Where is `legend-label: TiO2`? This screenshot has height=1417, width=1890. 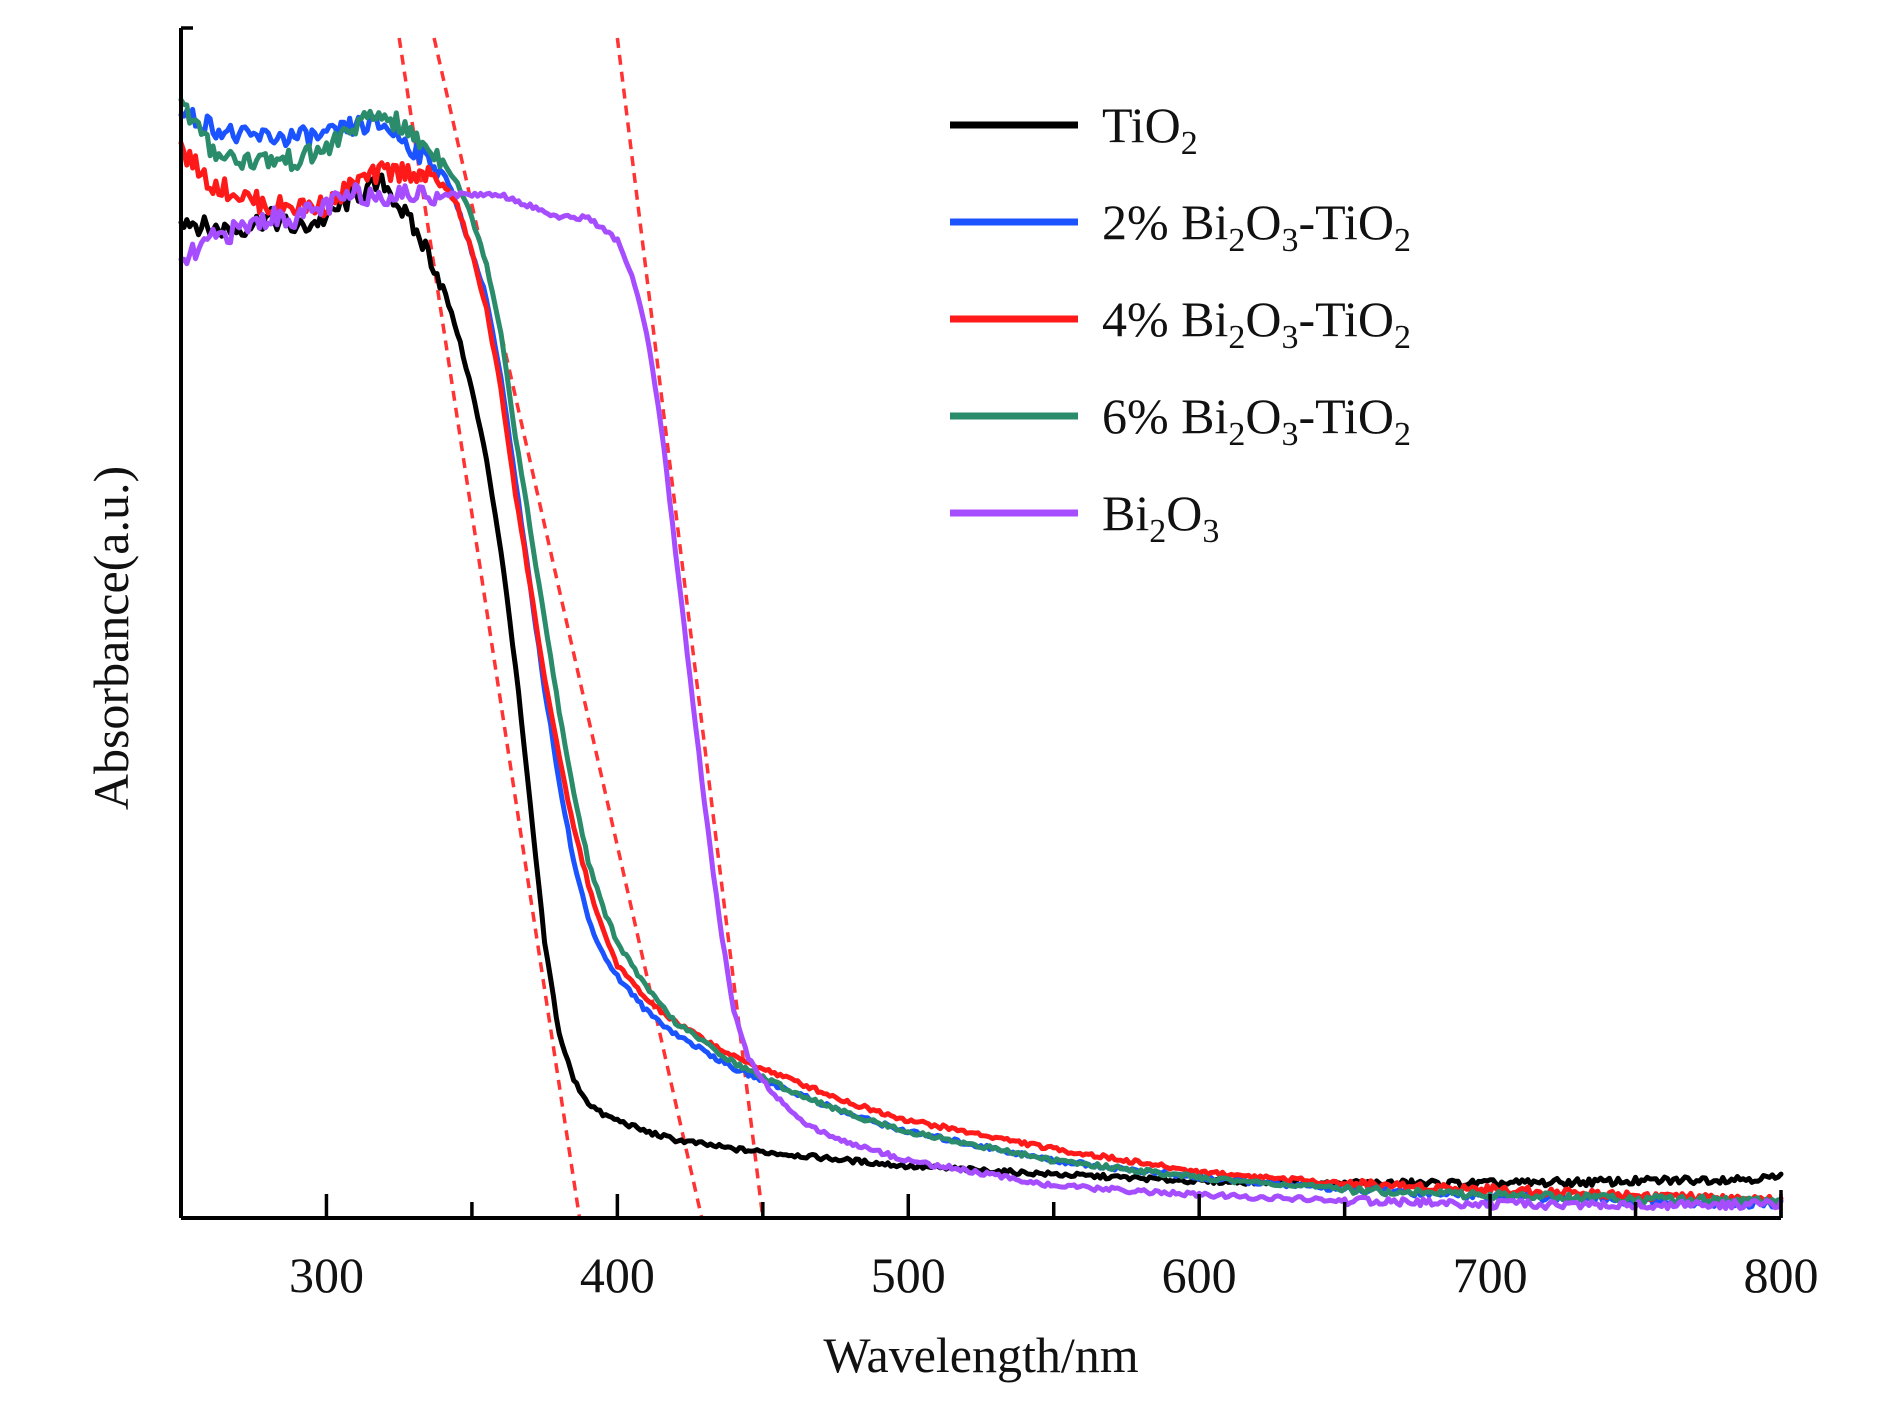 legend-label: TiO2 is located at coordinates (1150, 129).